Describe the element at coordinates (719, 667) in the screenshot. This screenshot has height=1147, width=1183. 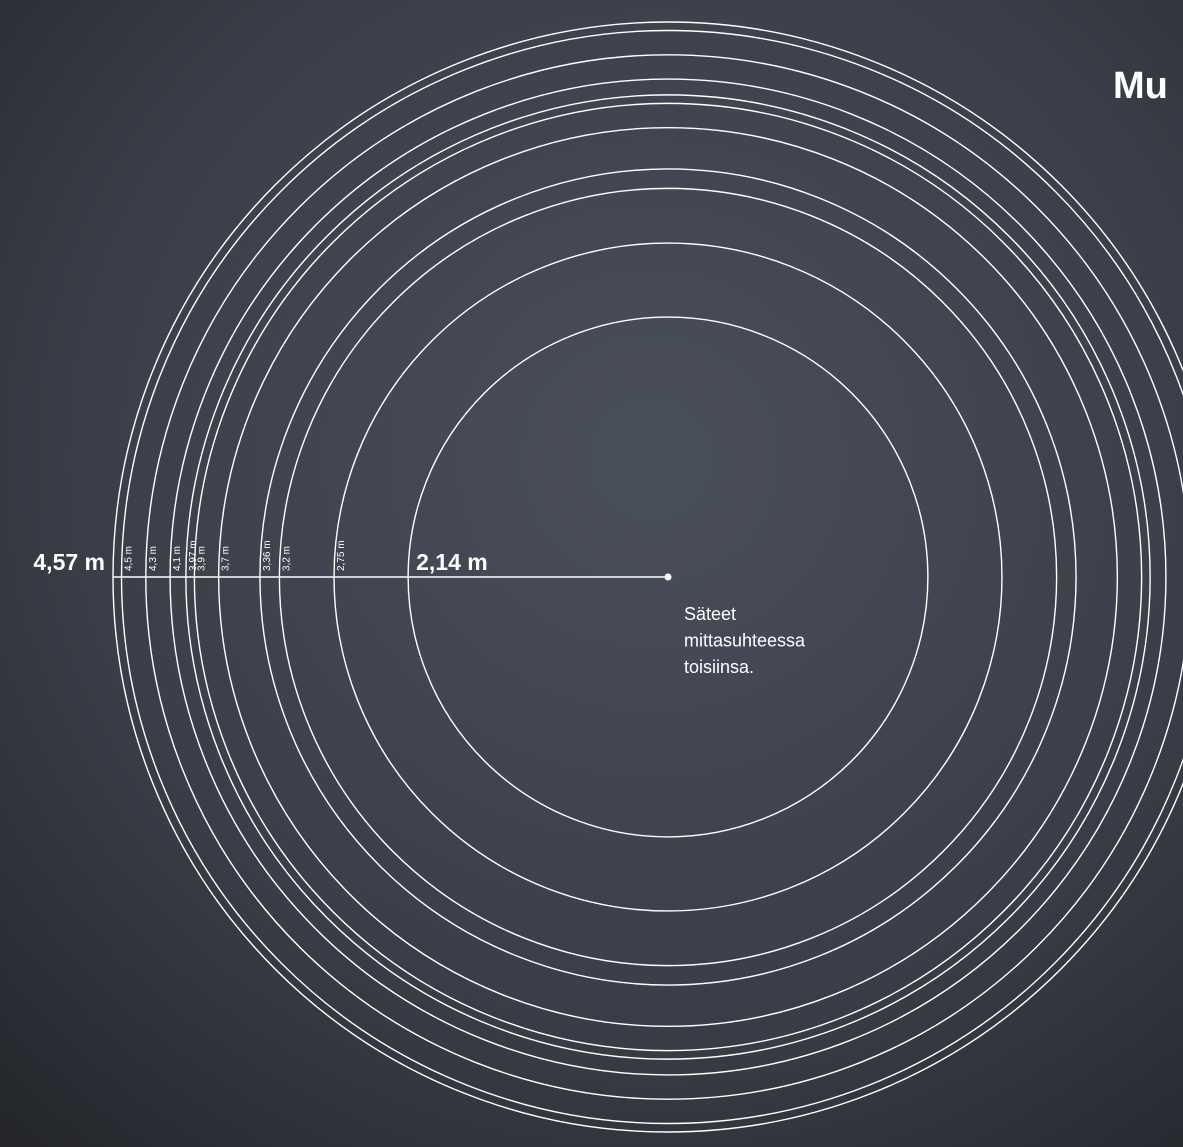
I see `note: toisiinsa.` at that location.